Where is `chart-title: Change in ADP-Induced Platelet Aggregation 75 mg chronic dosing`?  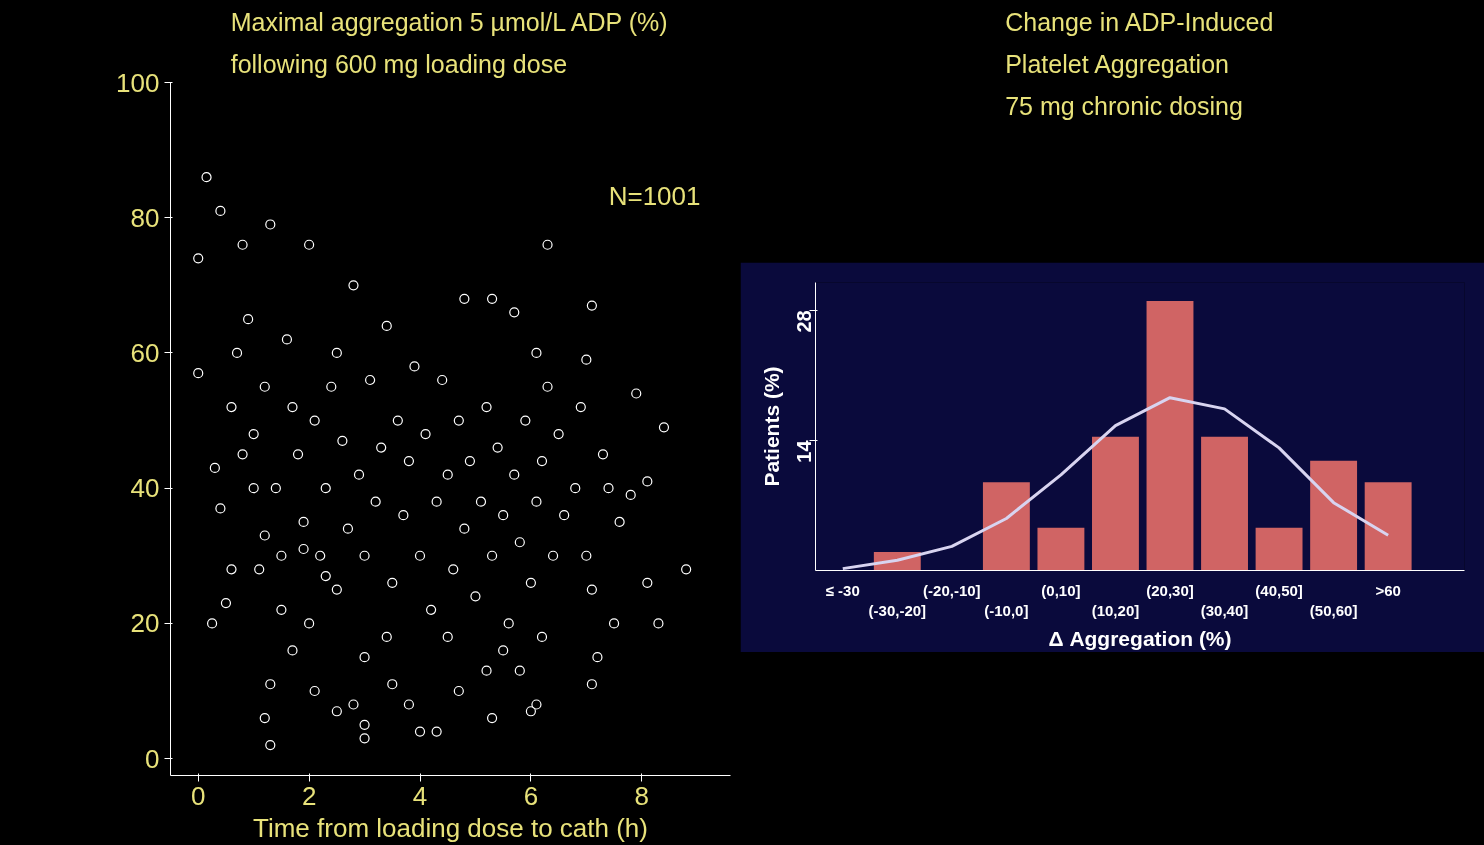
chart-title: Change in ADP-Induced Platelet Aggregation 75 mg chronic dosing is located at coordinates (1139, 63).